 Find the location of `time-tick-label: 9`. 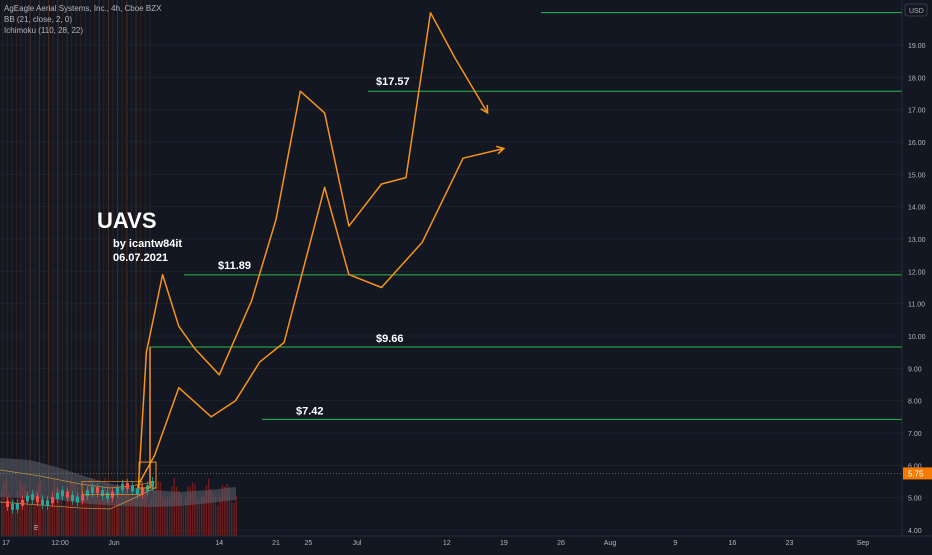

time-tick-label: 9 is located at coordinates (675, 543).